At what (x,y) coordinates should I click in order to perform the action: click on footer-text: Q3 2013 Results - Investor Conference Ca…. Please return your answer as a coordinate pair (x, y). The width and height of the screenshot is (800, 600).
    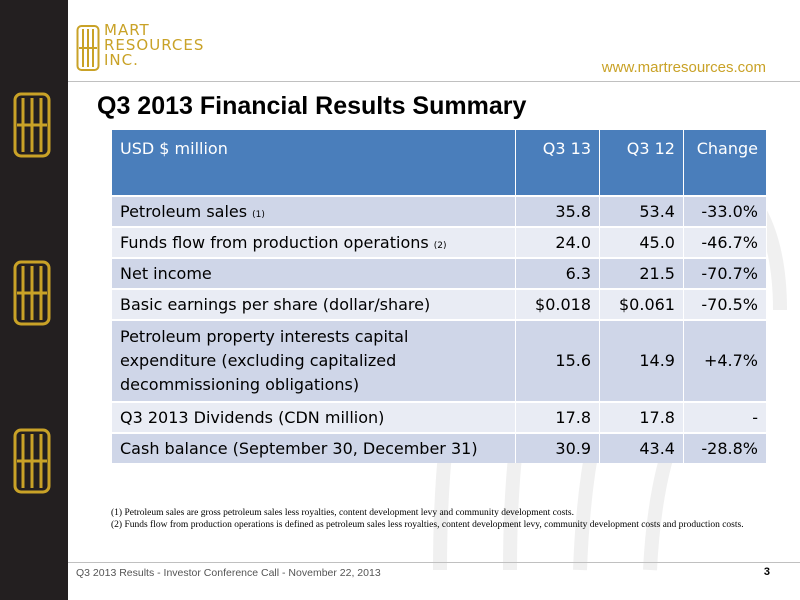
    Looking at the image, I should click on (228, 573).